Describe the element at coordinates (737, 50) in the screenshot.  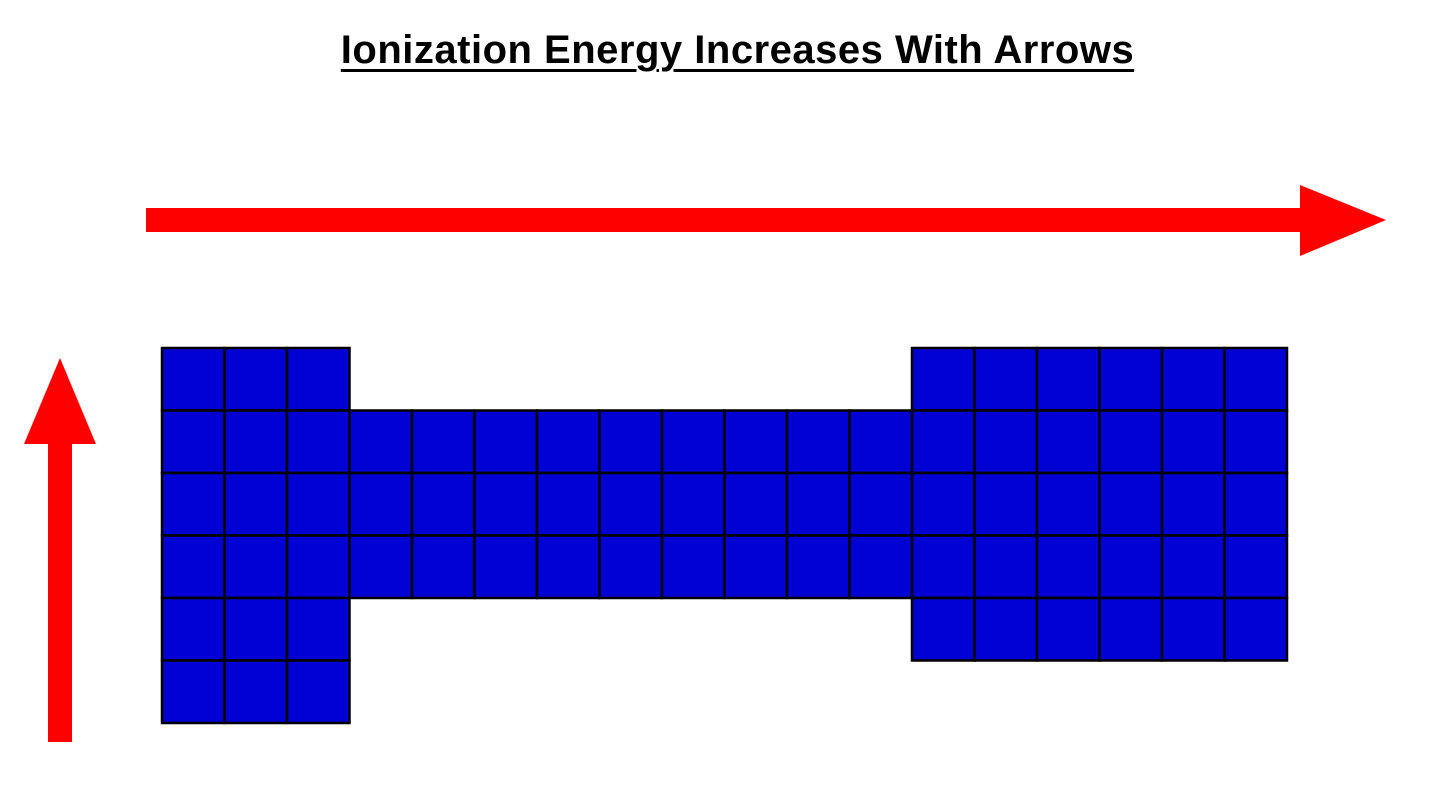
I see `diagram-title: Ionization Energy Increases With Arrows` at that location.